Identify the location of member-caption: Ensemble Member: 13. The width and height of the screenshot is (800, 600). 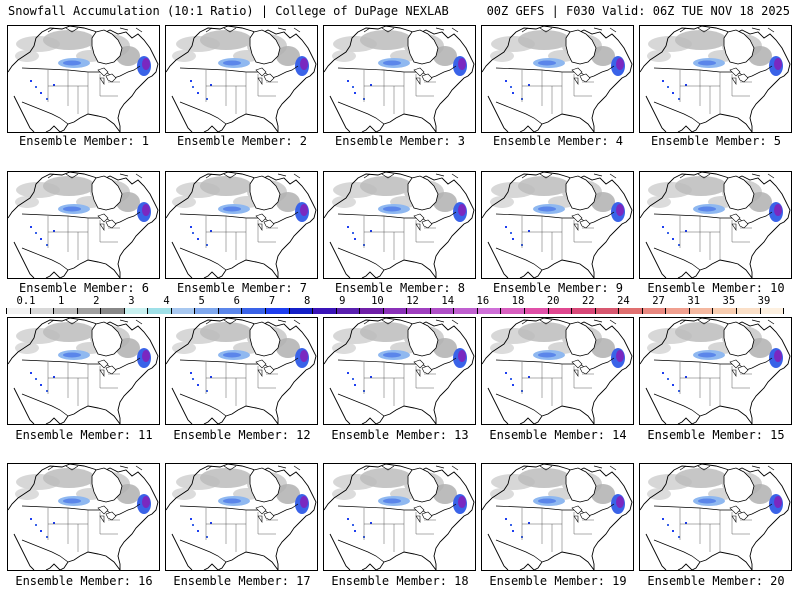
(400, 435).